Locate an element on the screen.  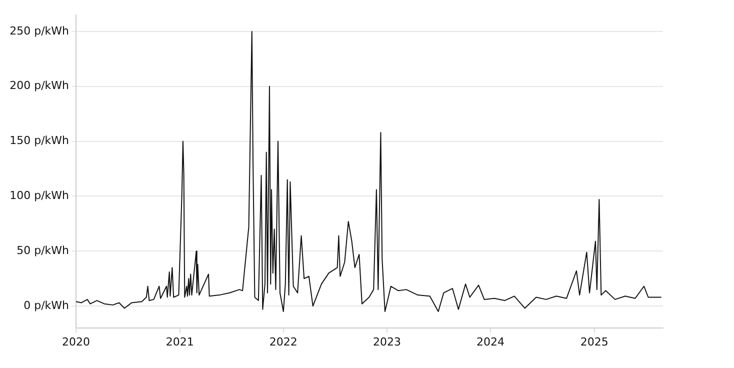
x-tick-label: 2021 is located at coordinates (180, 341).